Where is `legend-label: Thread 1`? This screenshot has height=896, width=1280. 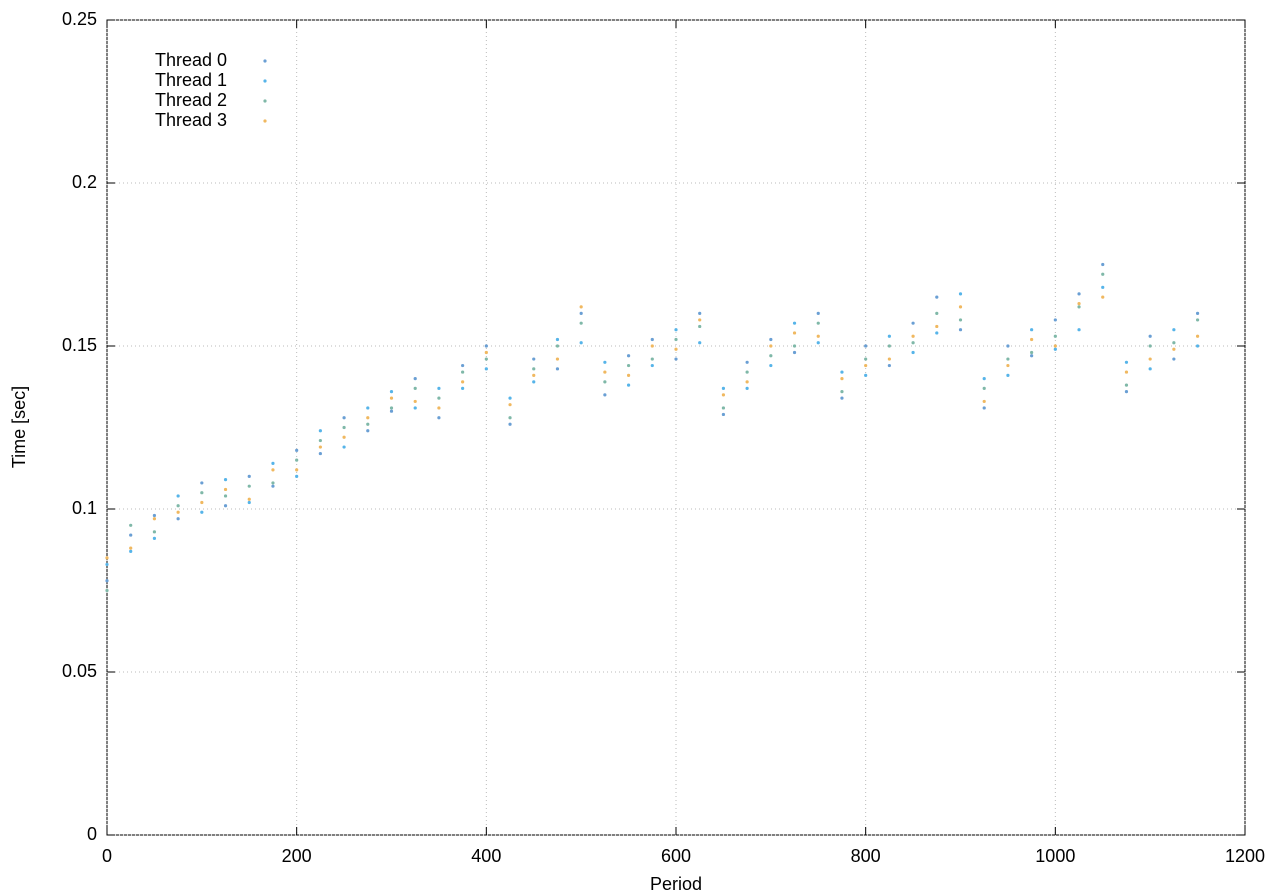
legend-label: Thread 1 is located at coordinates (191, 80).